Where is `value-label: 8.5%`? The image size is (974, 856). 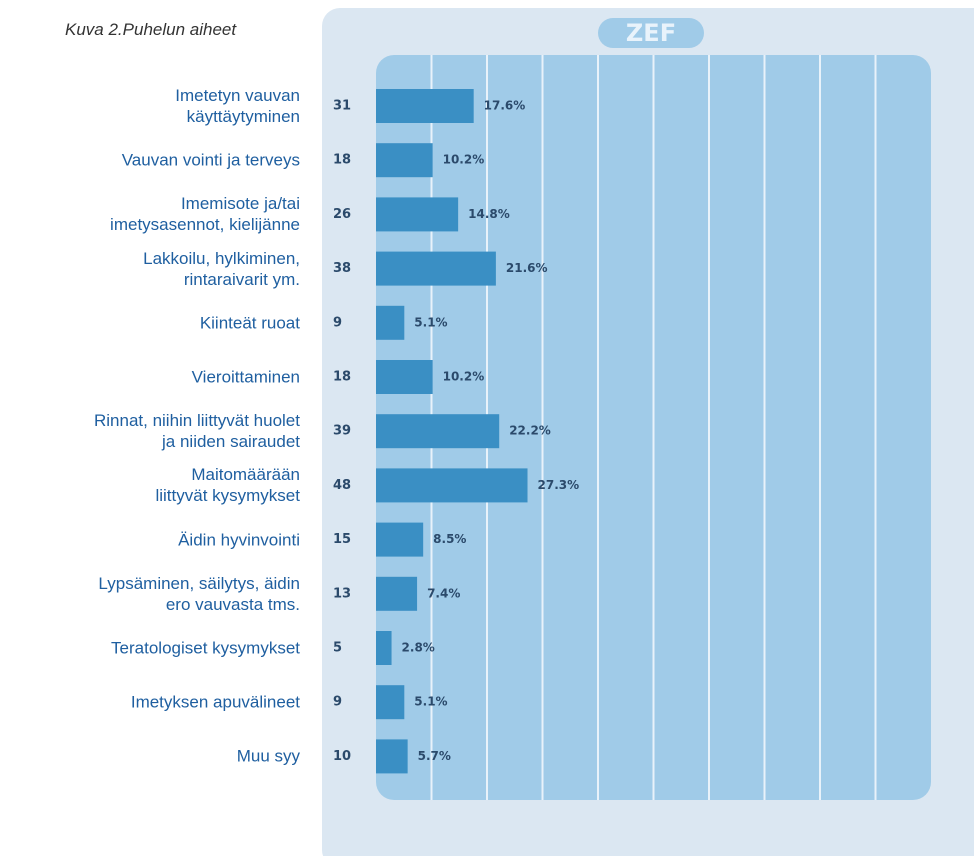
value-label: 8.5% is located at coordinates (449, 539).